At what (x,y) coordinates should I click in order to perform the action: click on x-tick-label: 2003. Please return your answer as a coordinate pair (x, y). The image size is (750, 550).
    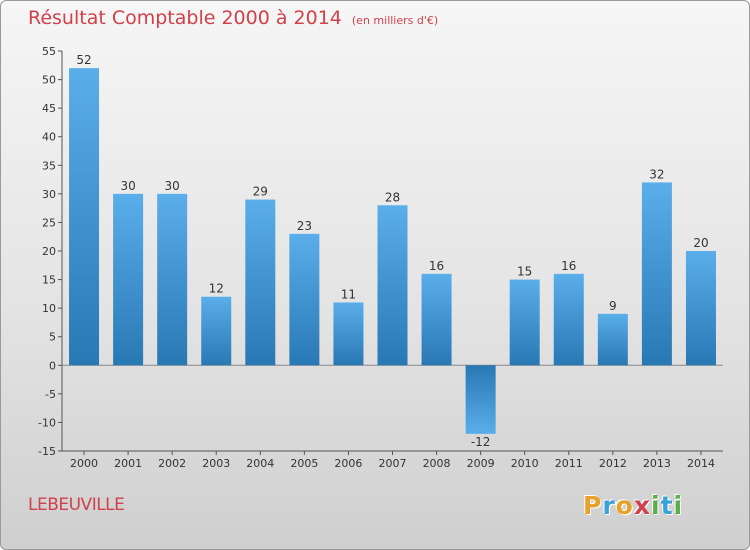
    Looking at the image, I should click on (216, 463).